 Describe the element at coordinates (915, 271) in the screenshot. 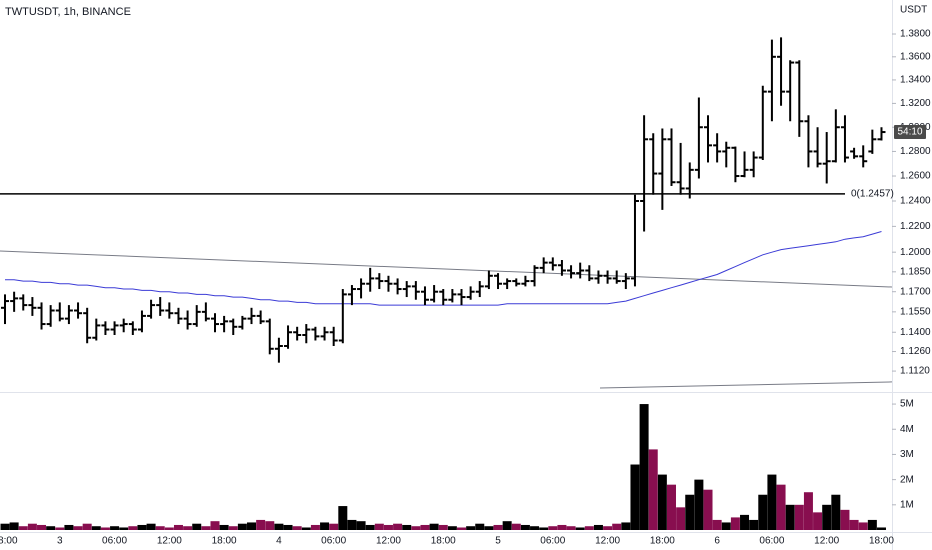

I see `y-tick-label: 1.1850` at that location.